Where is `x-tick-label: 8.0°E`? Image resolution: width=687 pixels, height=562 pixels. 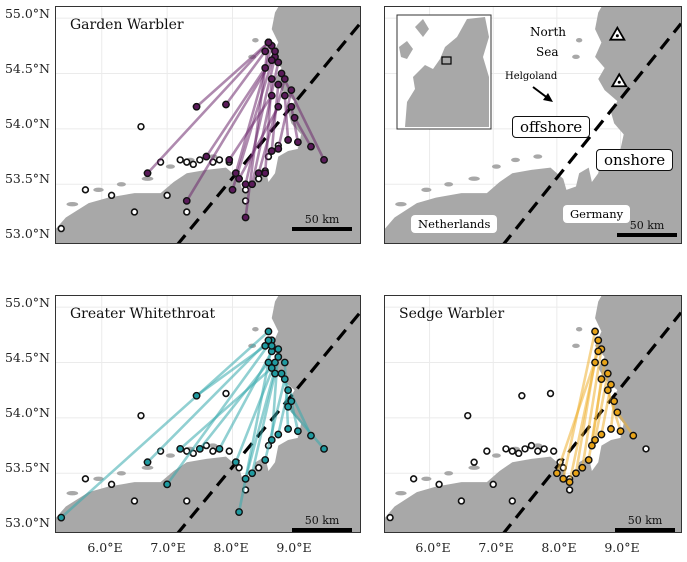 x-tick-label: 8.0°E is located at coordinates (559, 547).